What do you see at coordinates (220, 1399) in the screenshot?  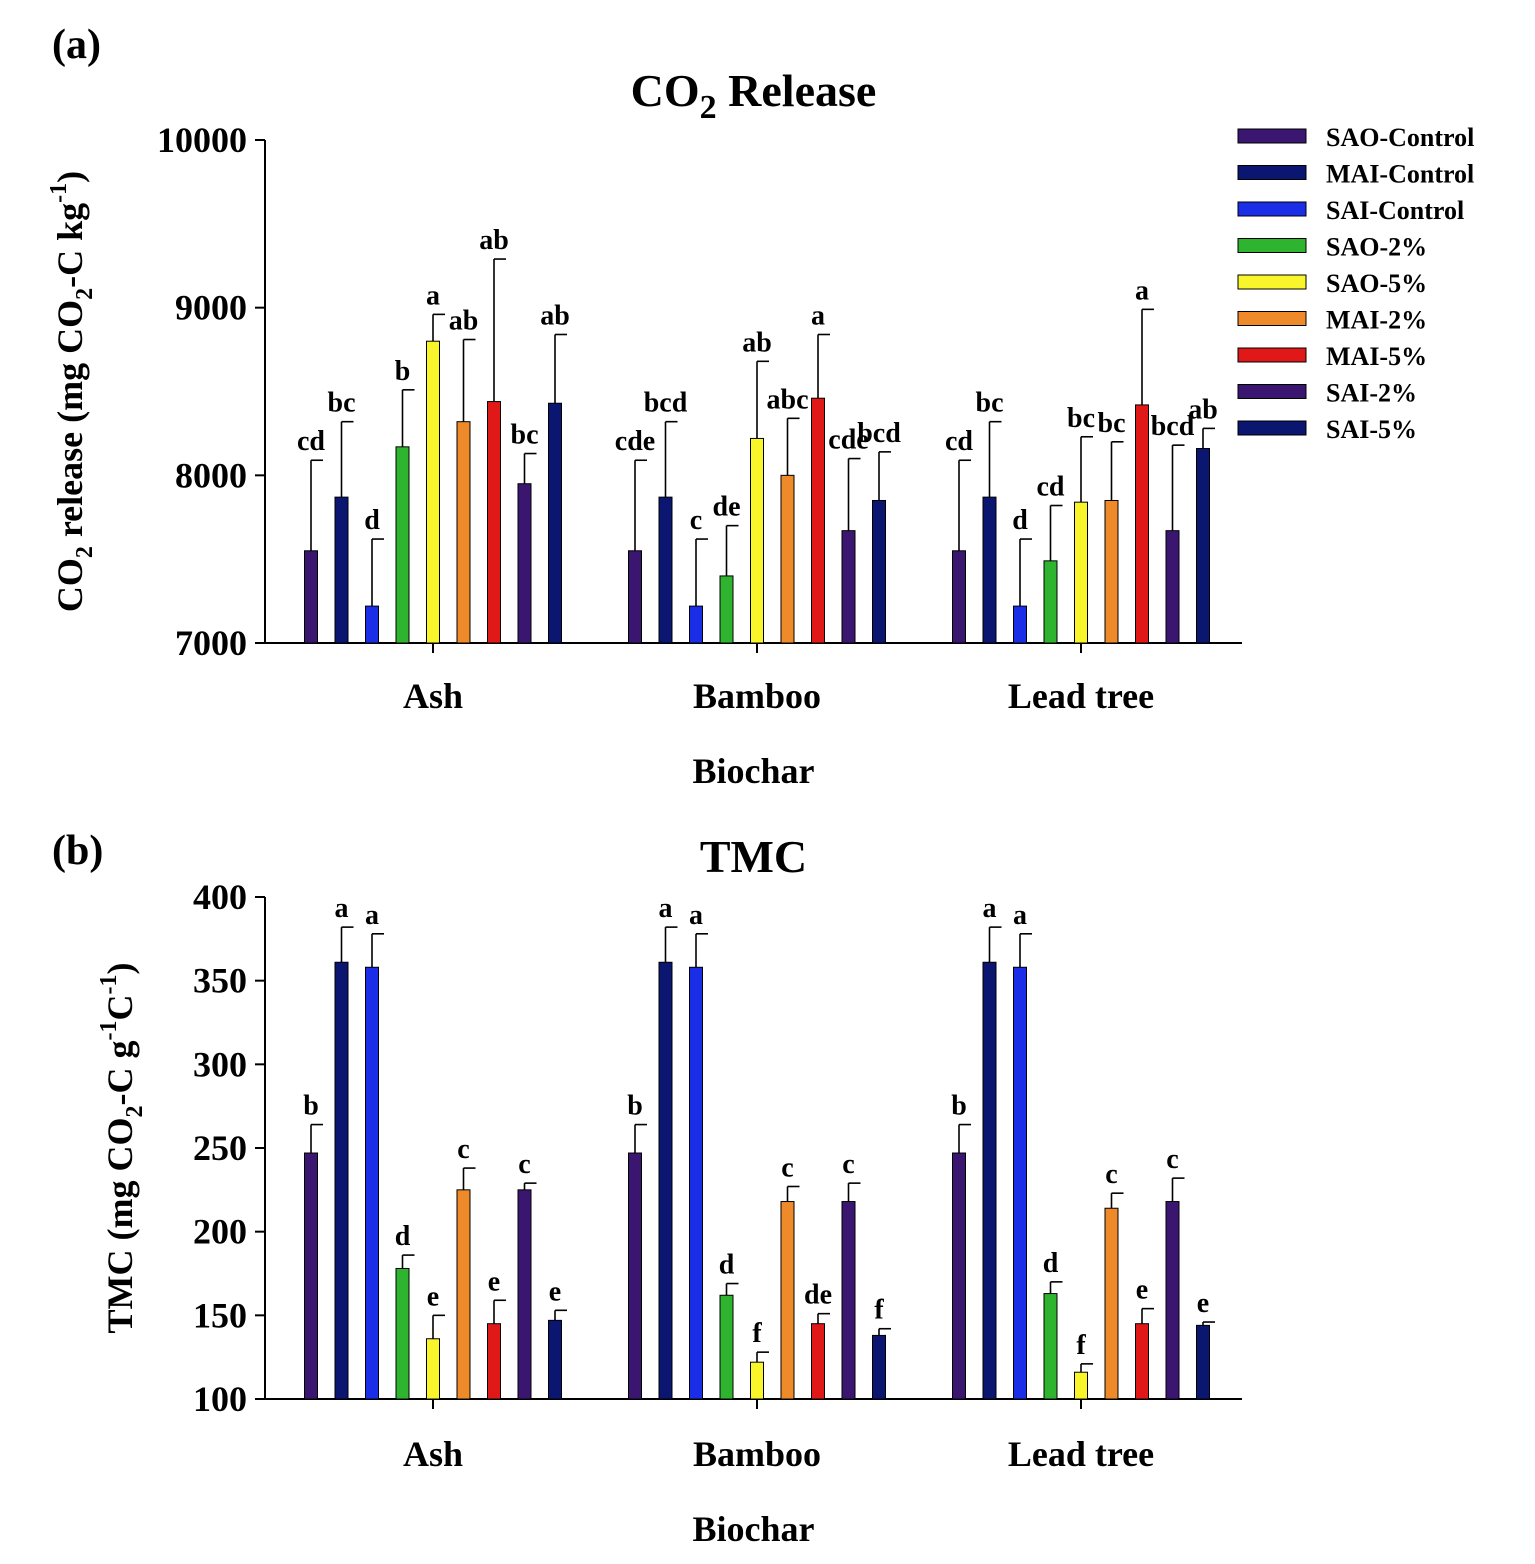 I see `y-tick-label: 100` at bounding box center [220, 1399].